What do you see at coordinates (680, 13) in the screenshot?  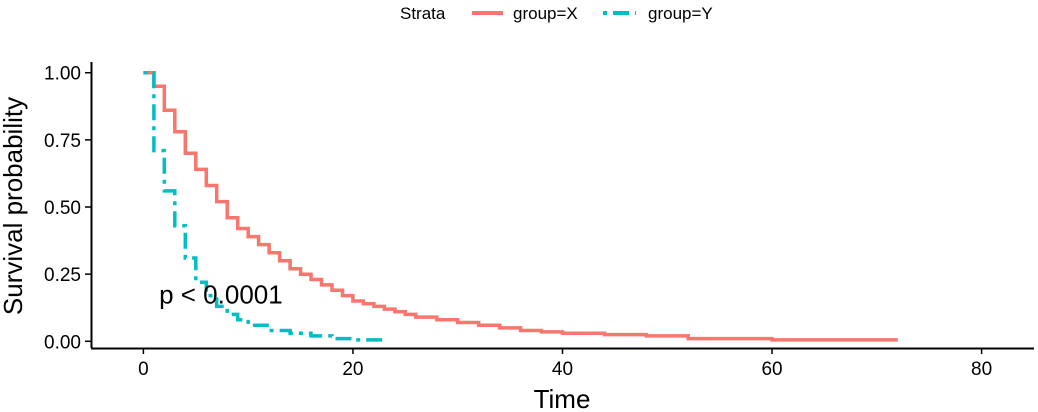 I see `legend-label-group-y: group=Y` at bounding box center [680, 13].